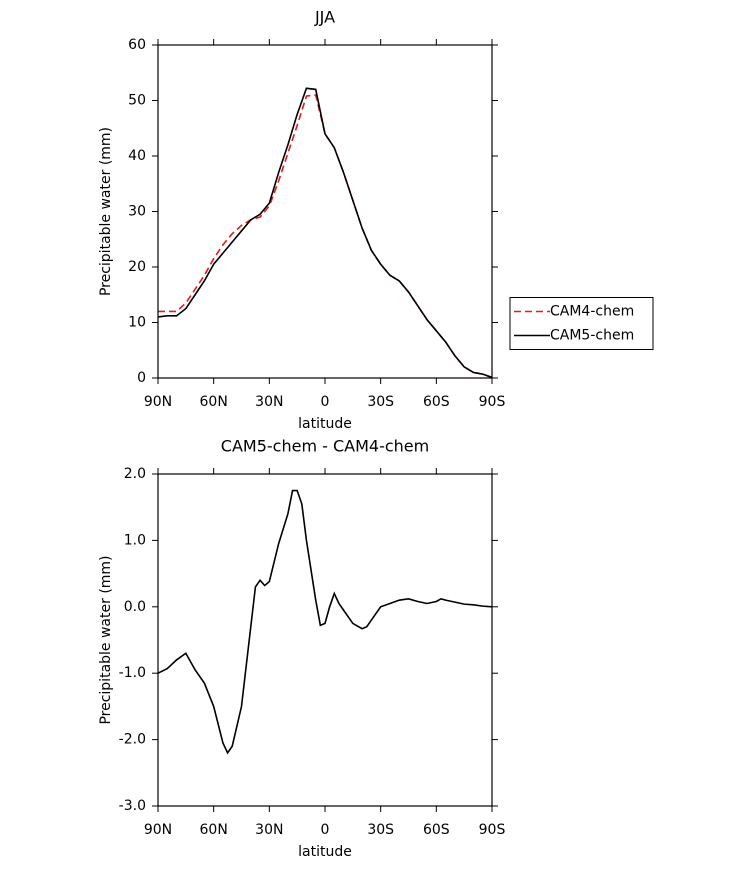 The height and width of the screenshot is (870, 733). I want to click on y-tick-label: 50, so click(137, 101).